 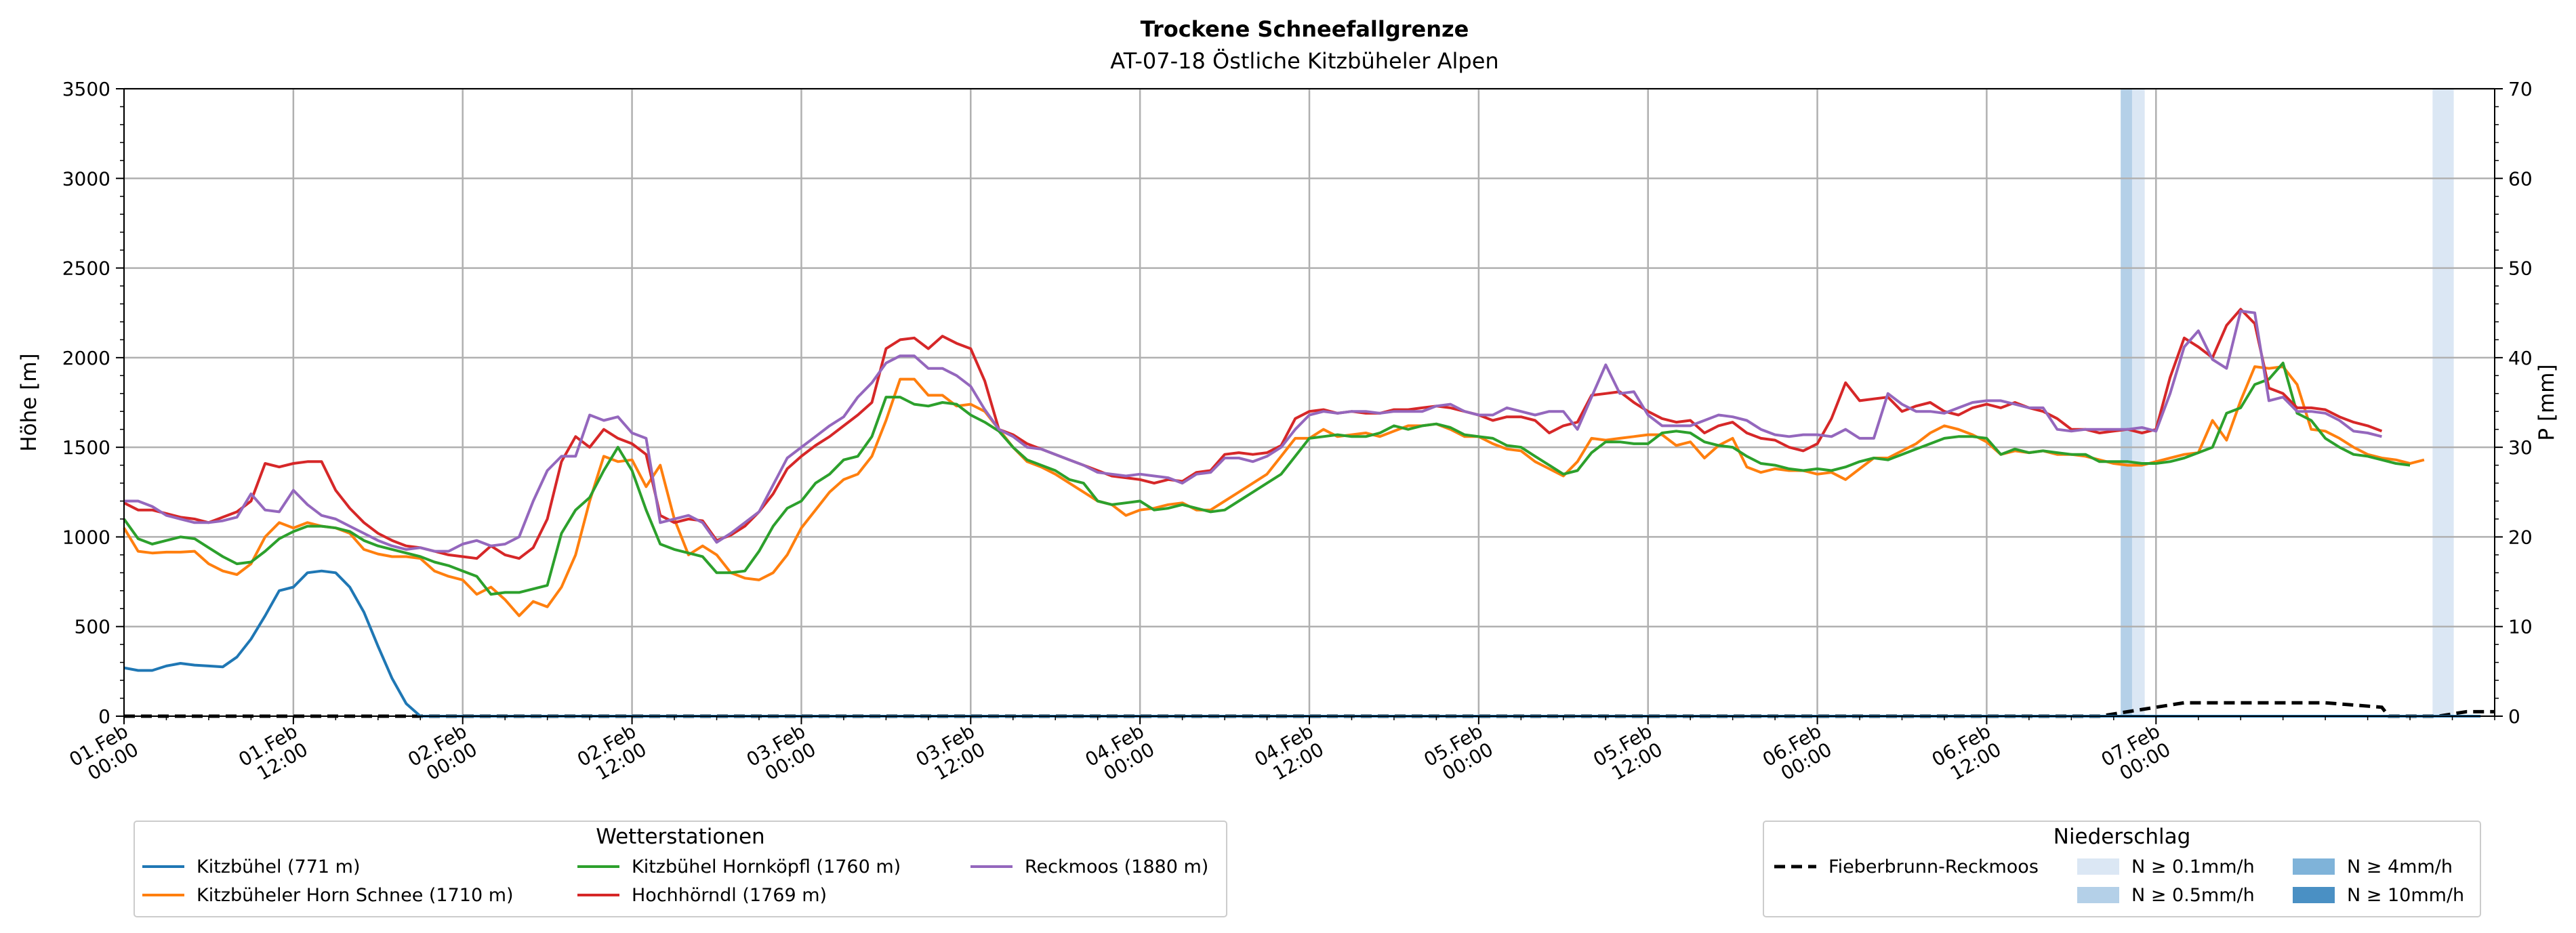 I want to click on y-tick-label-right-3: 30, so click(x=2521, y=447).